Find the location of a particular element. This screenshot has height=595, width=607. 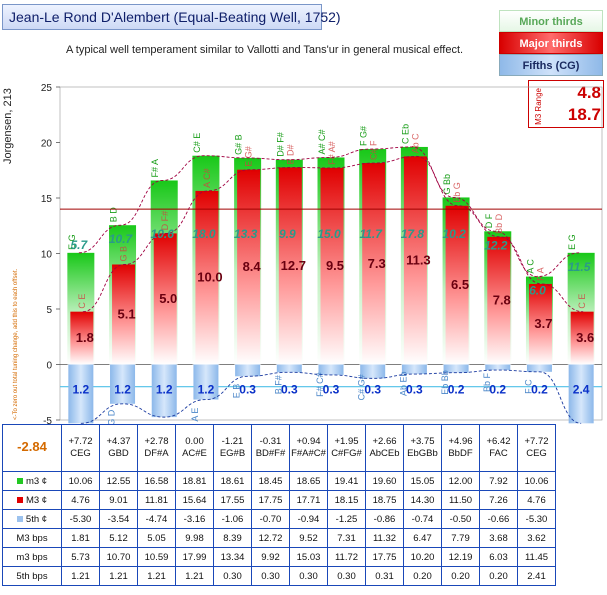

total-offset-cell: -2.84 is located at coordinates (32, 448).